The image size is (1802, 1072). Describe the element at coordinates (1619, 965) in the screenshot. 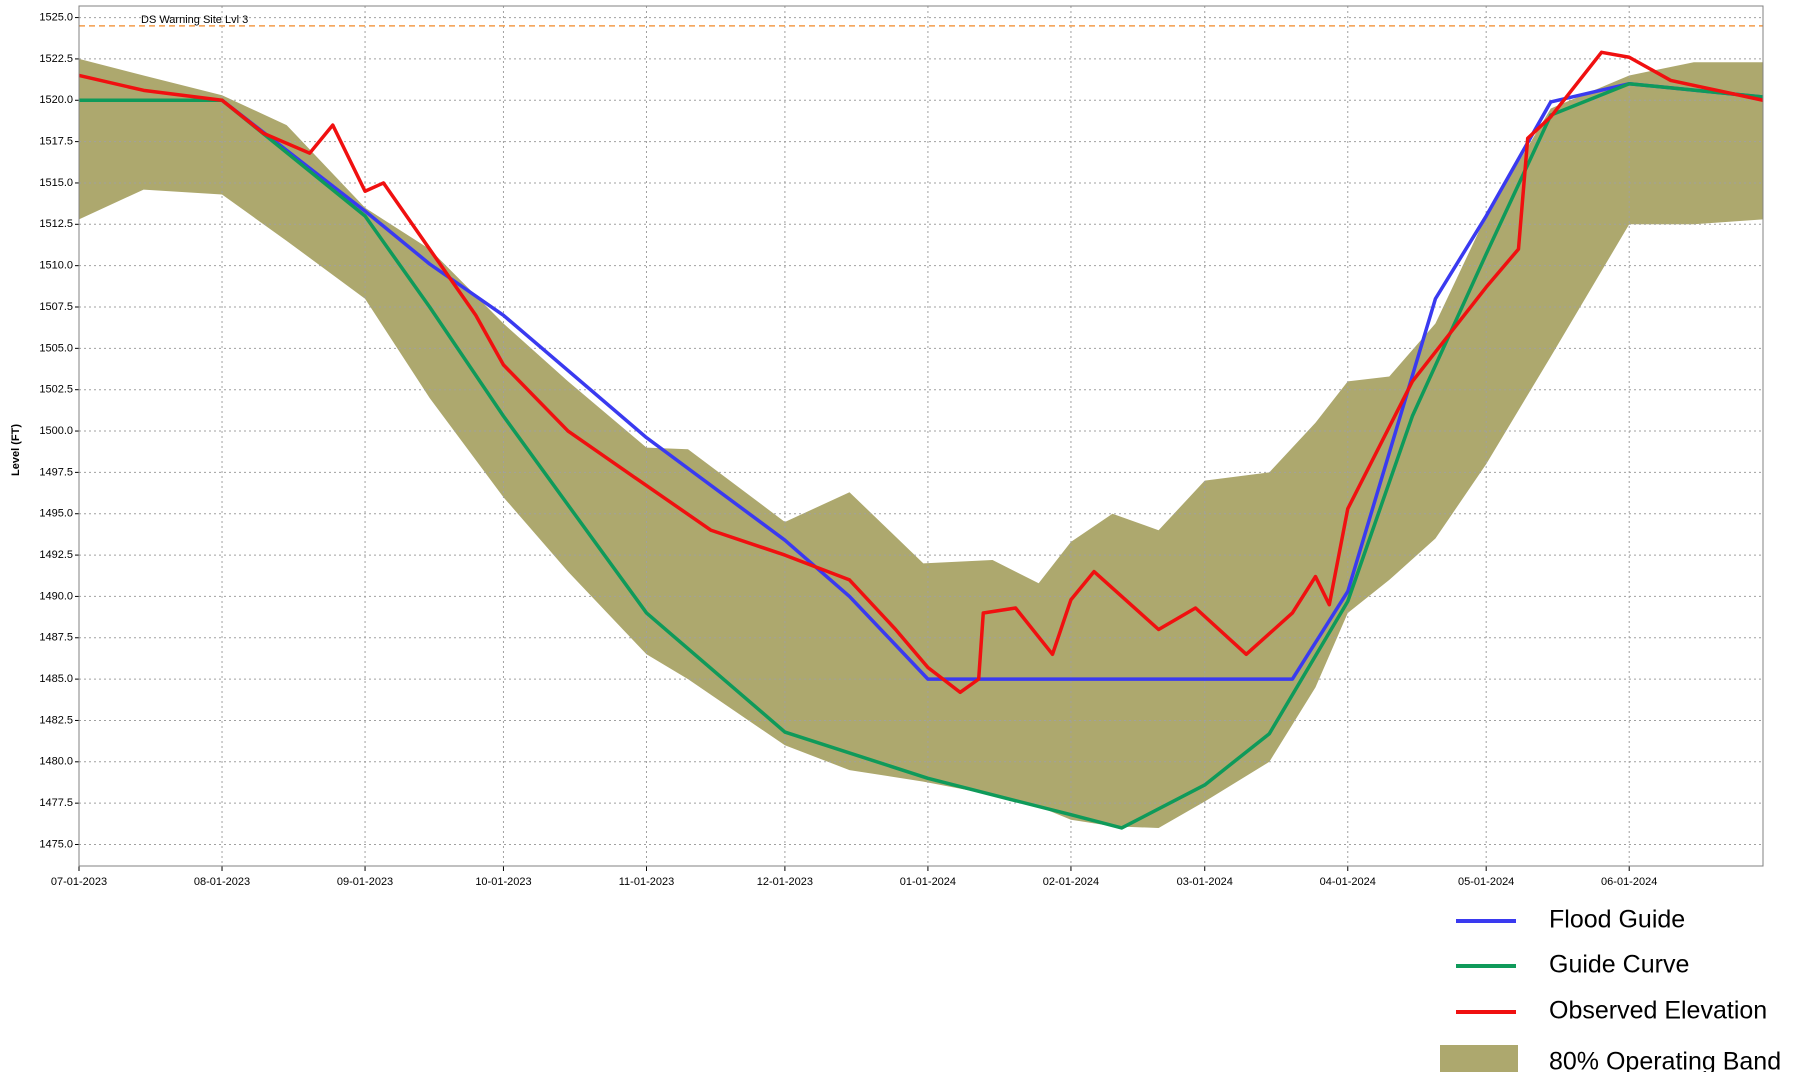

I see `legend-label: Guide Curve` at that location.